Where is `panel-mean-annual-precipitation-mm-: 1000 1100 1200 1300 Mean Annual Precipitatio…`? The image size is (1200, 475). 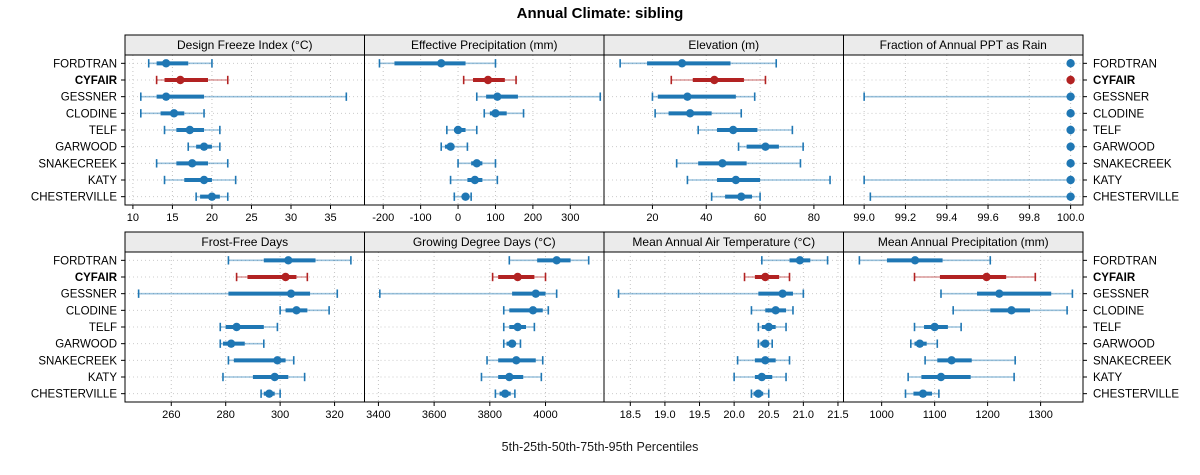
panel-mean-annual-precipitation-mm-: 1000 1100 1200 1300 Mean Annual Precipitatio… is located at coordinates (963, 326).